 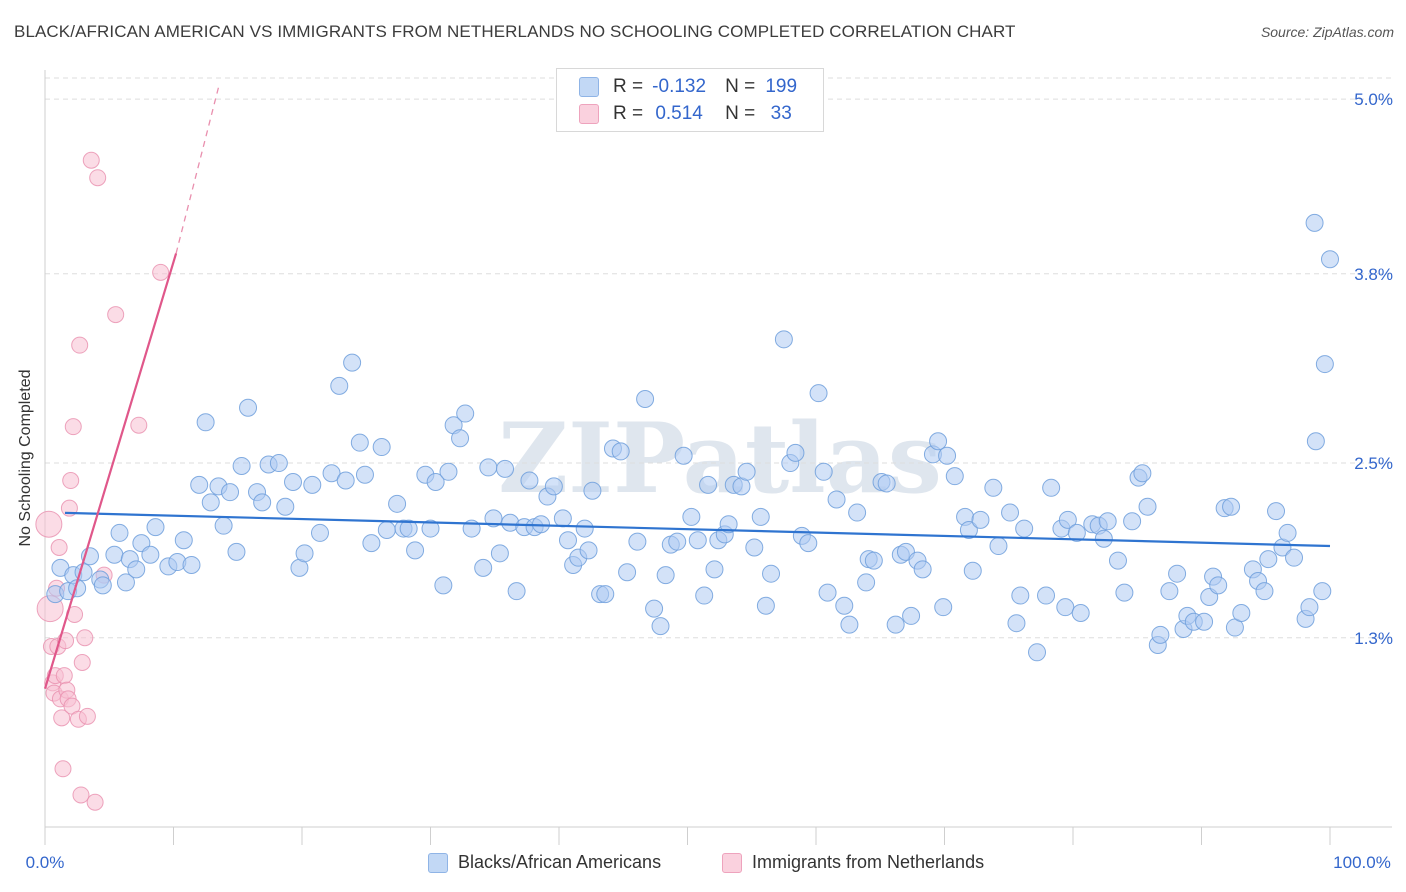 I want to click on y-axis-label: No Schooling Completed, so click(x=25, y=458).